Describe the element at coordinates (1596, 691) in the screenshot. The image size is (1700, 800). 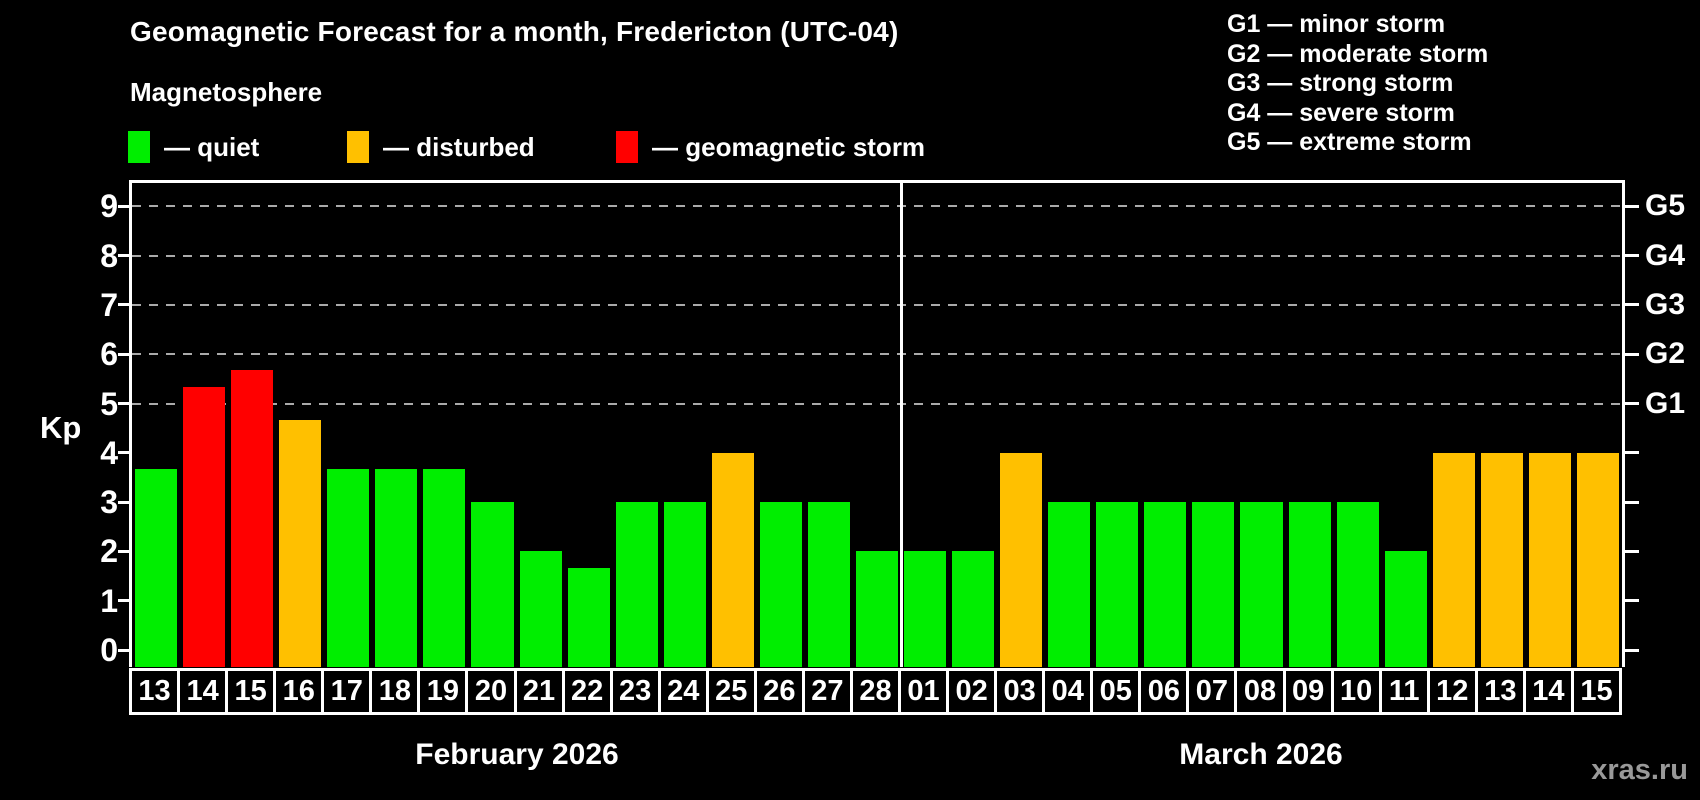
I see `date-cell-mar-15: 15` at that location.